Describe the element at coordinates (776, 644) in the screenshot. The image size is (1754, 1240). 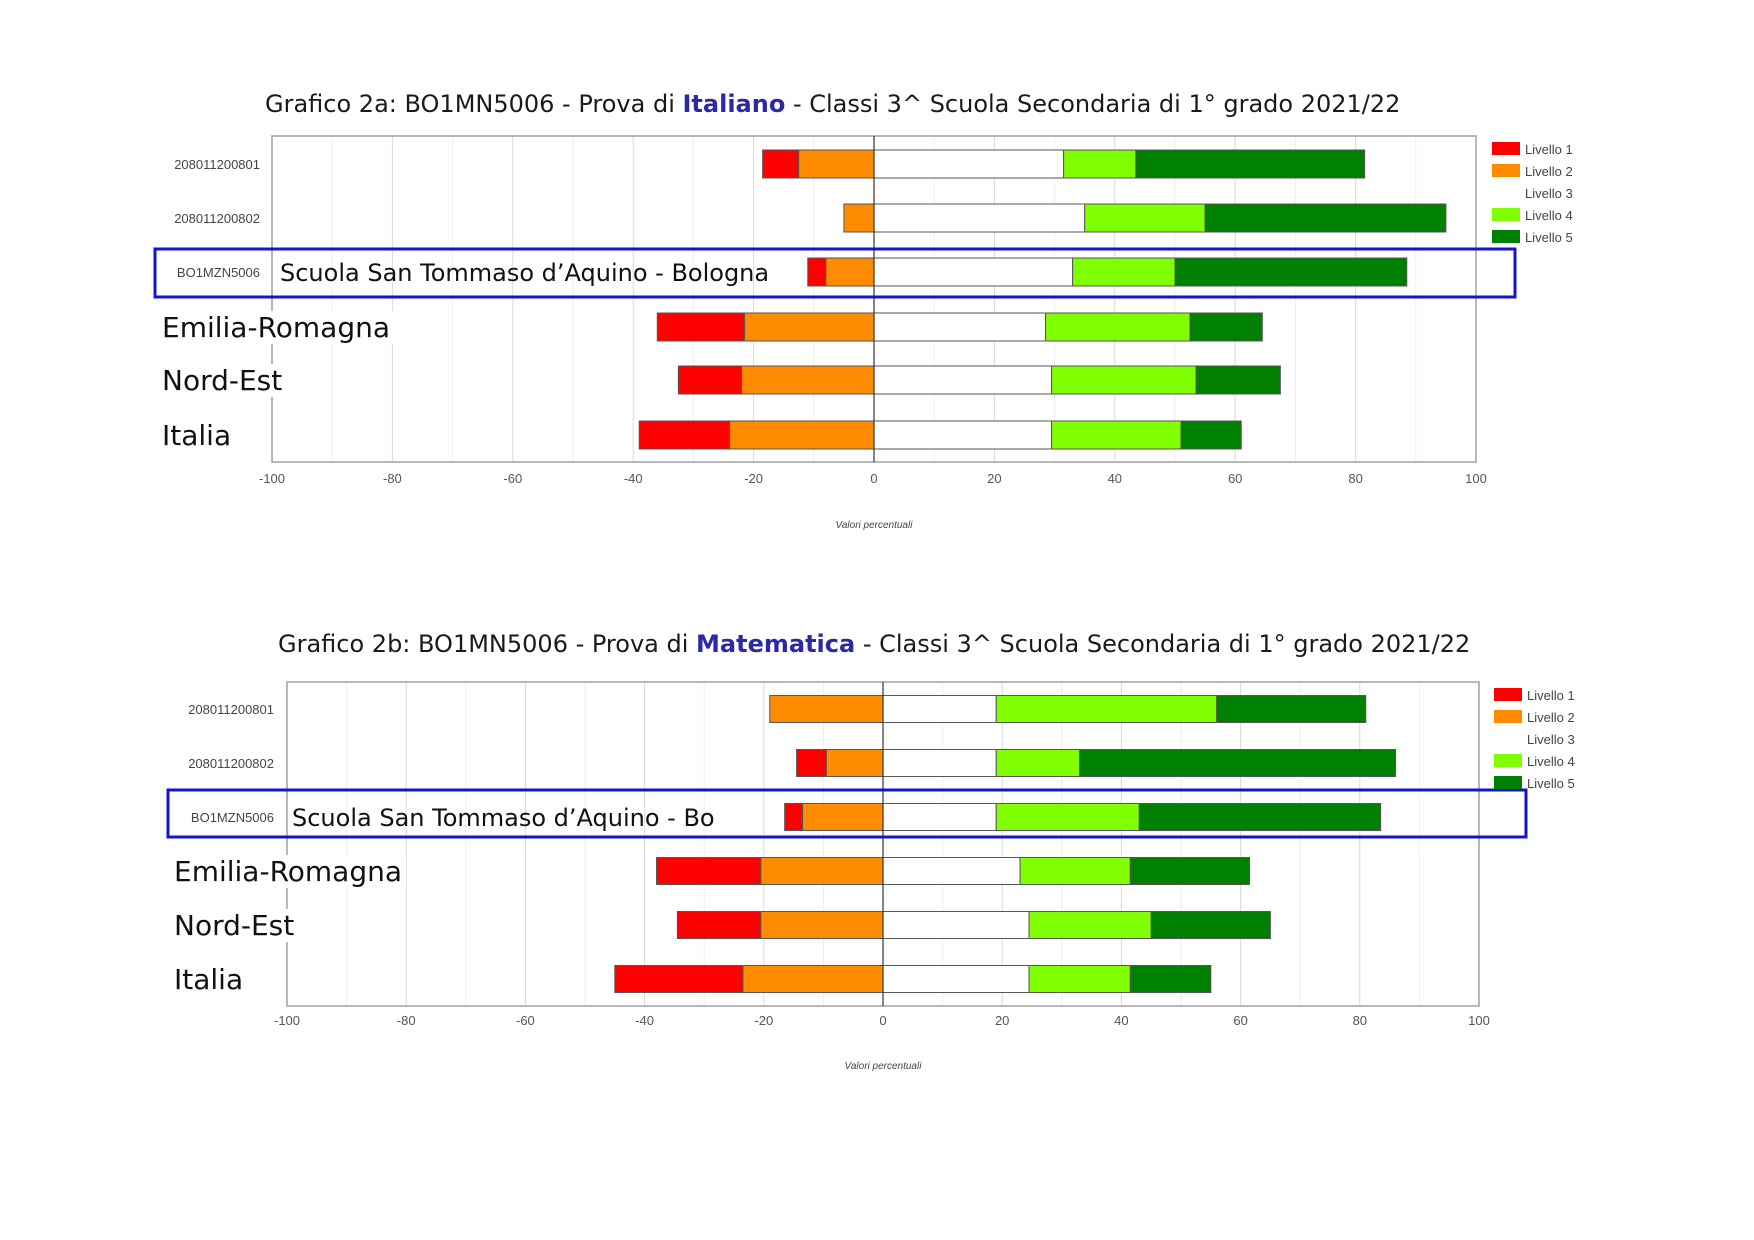
I see `title-subject: Matematica` at that location.